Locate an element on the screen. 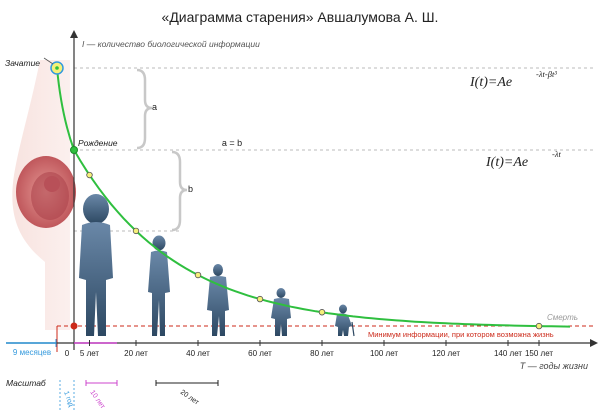 This screenshot has width=600, height=413. y-axis-label: I — количество биологической информации is located at coordinates (171, 44).